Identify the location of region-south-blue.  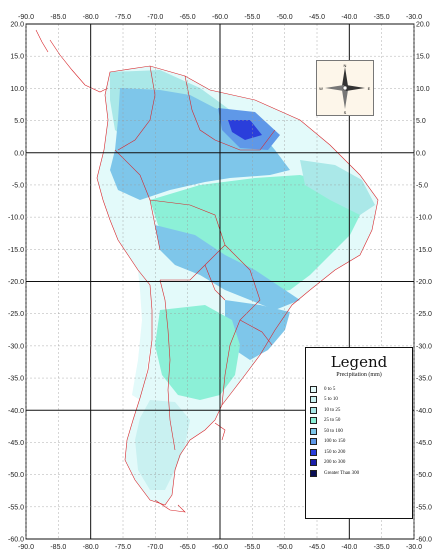
(257, 330).